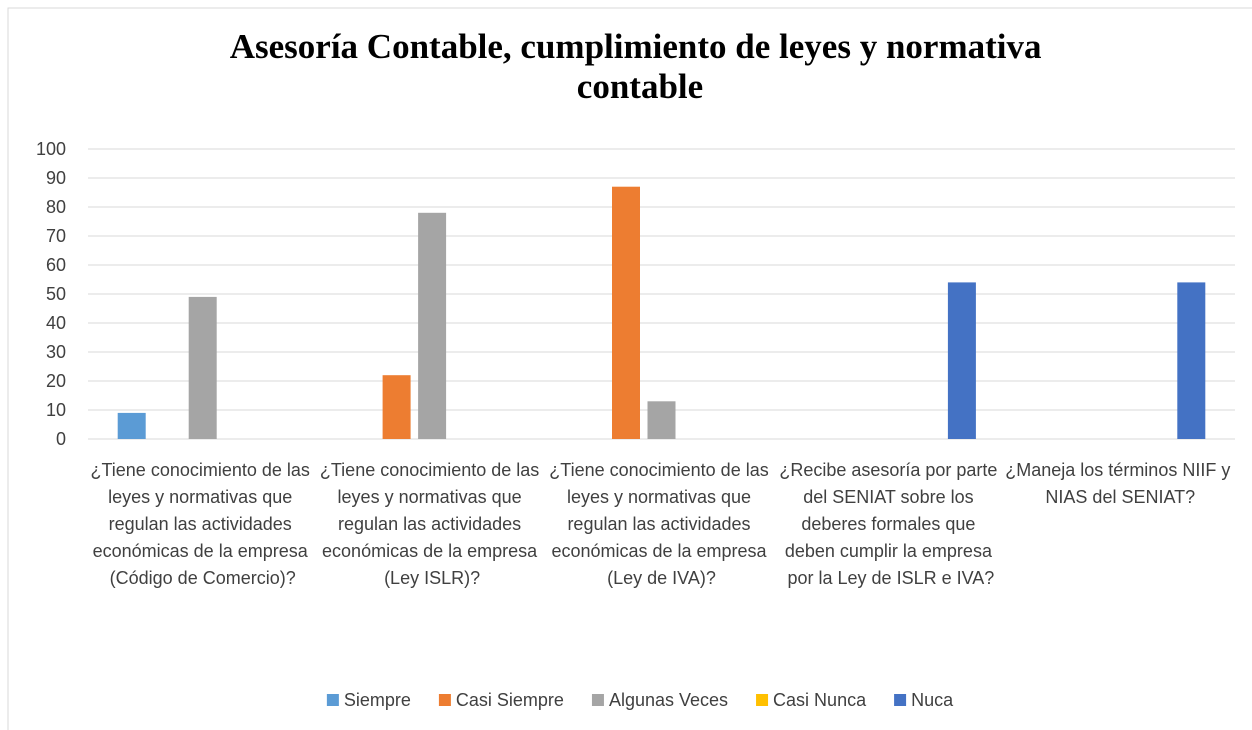 This screenshot has height=730, width=1252. I want to click on y-tick-label: 30, so click(56, 352).